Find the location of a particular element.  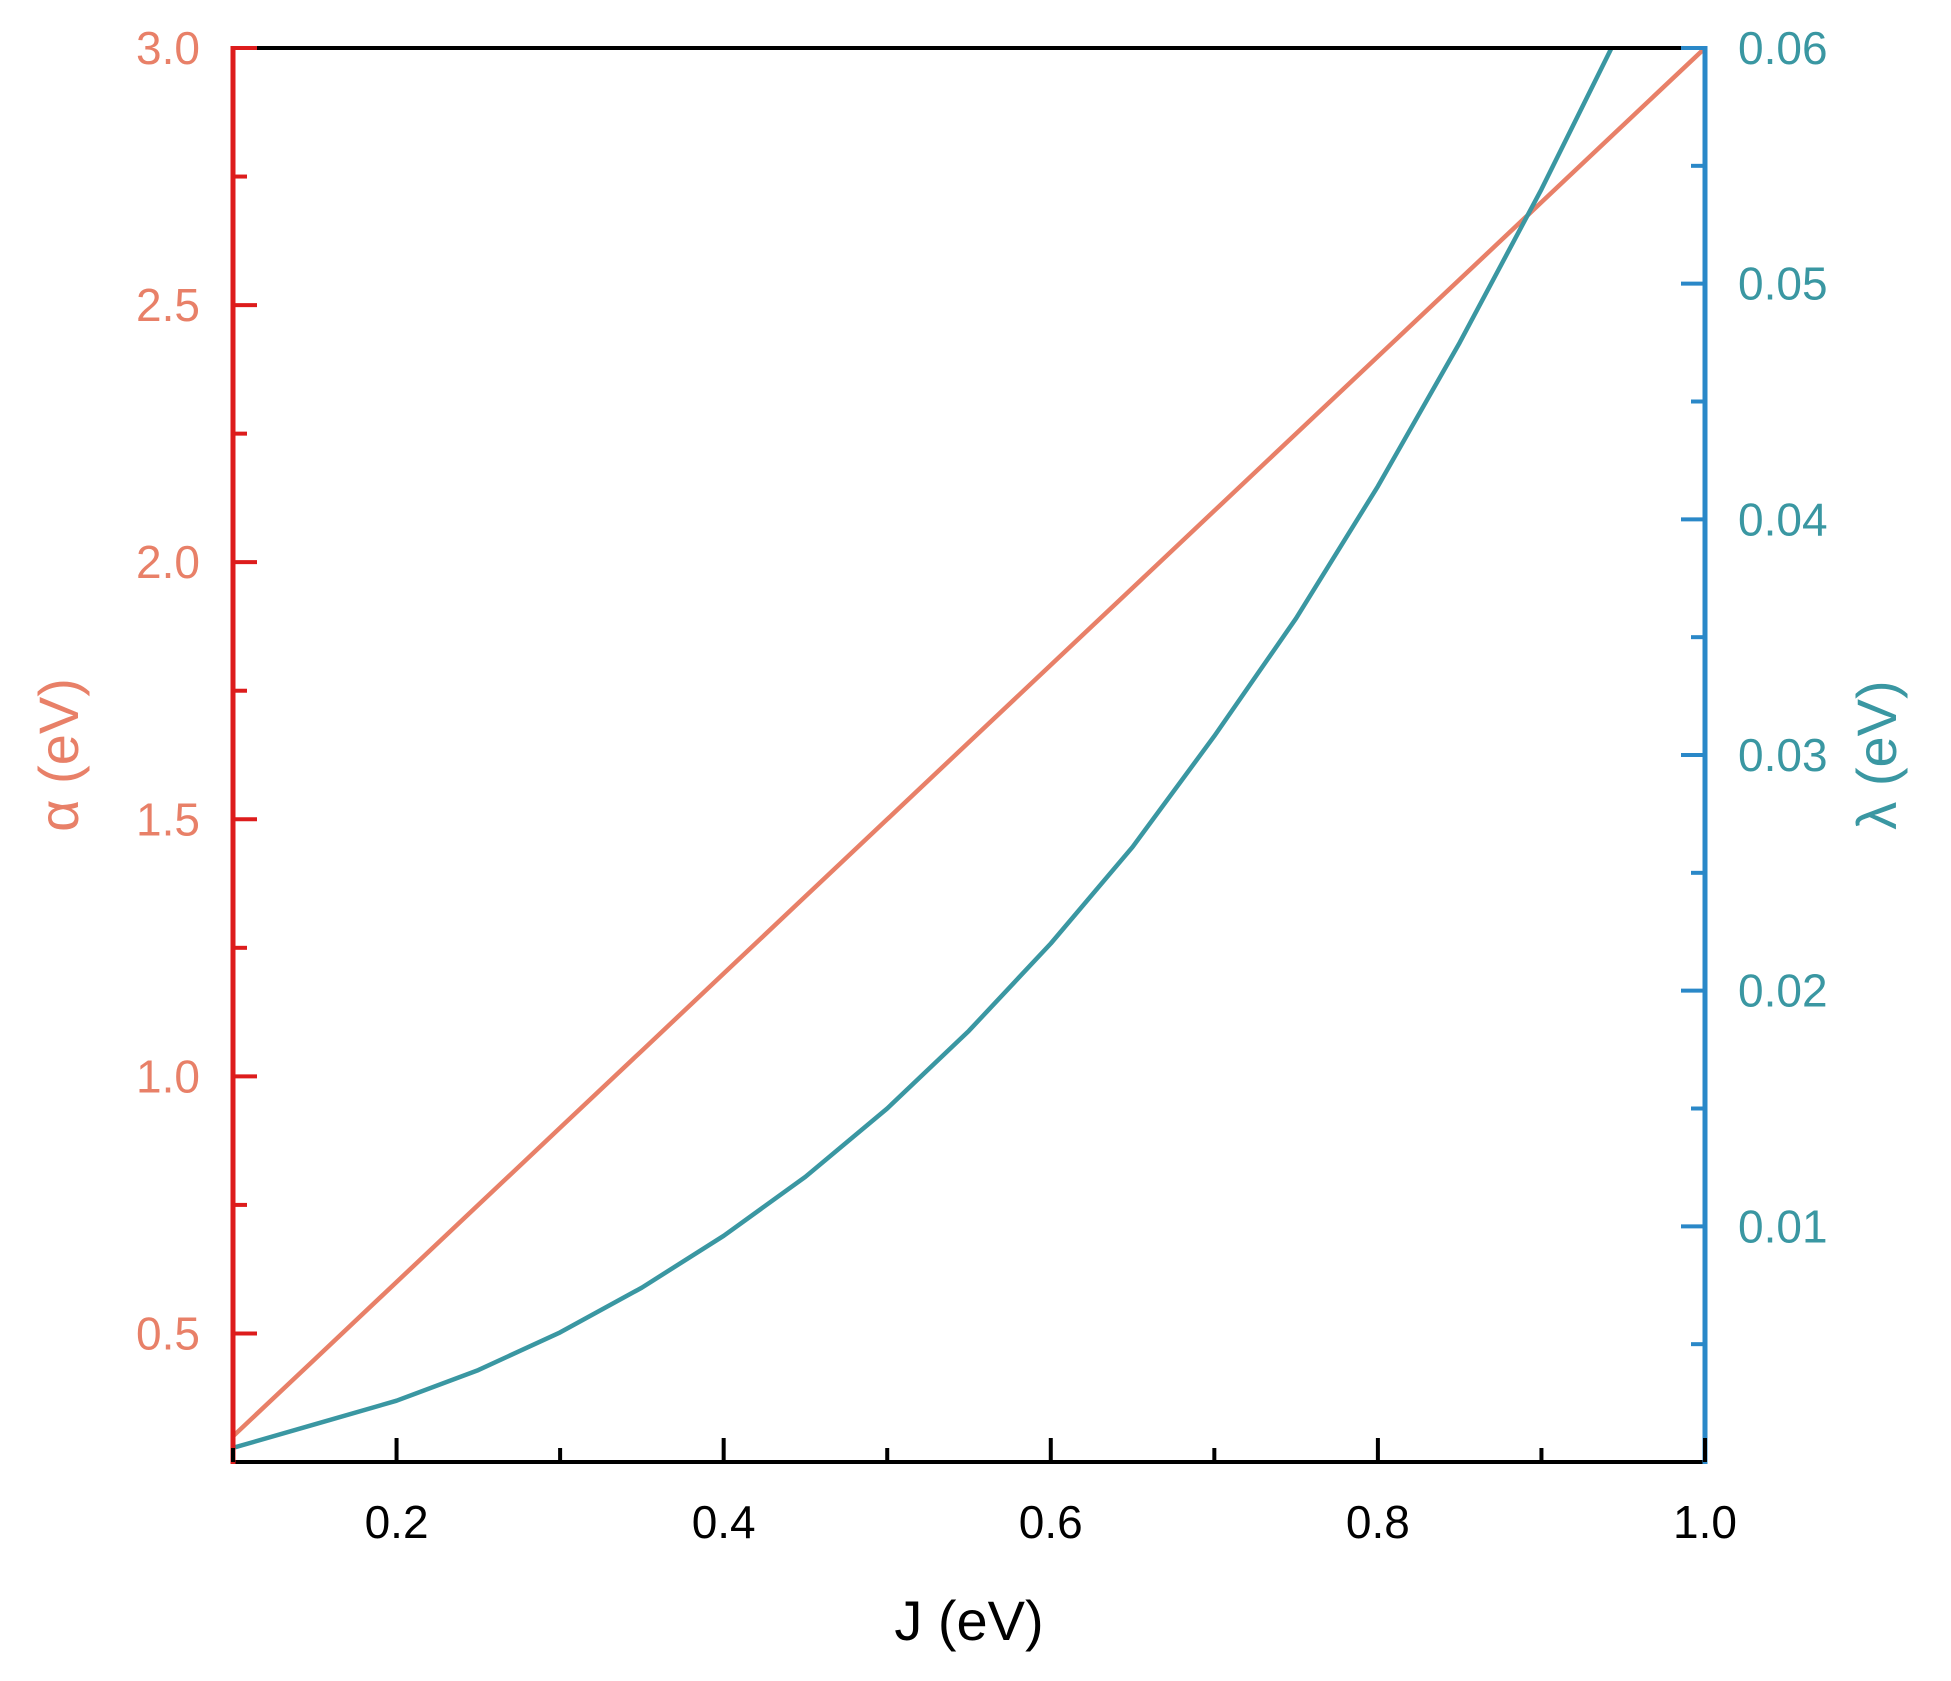

x-tick-label: 1.0 is located at coordinates (1705, 1522).